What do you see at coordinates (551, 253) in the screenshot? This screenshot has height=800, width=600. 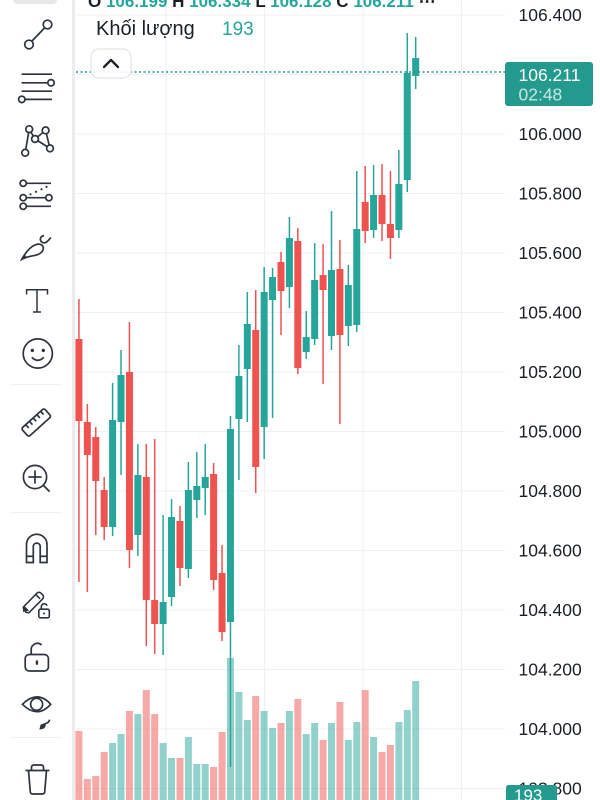 I see `svg-text: 105.600` at bounding box center [551, 253].